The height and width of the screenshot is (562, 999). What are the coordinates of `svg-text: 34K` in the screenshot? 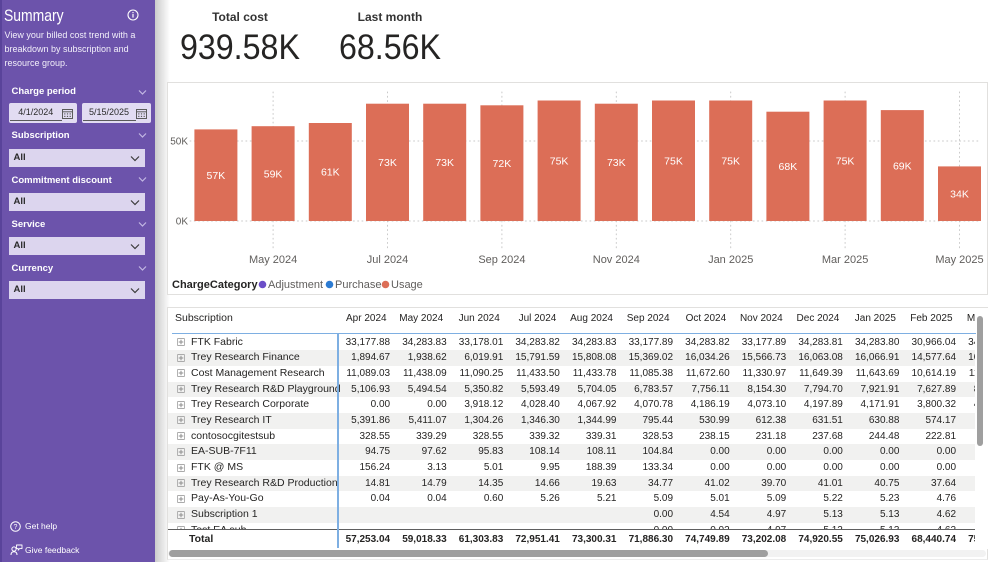 It's located at (959, 194).